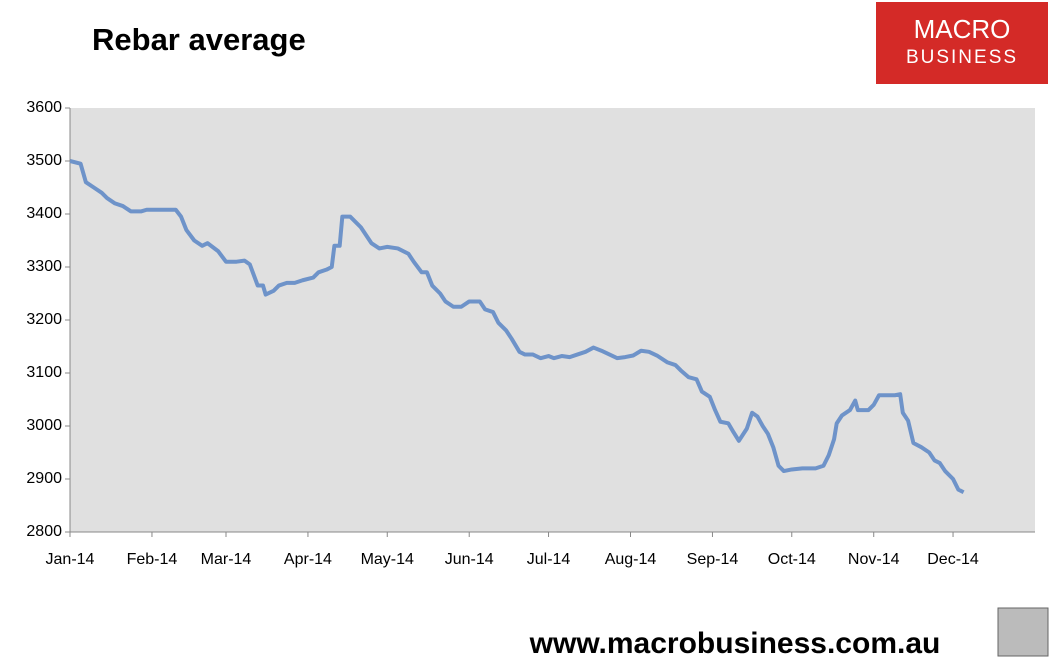 Image resolution: width=1052 pixels, height=663 pixels. I want to click on chart-title: Rebar average, so click(199, 39).